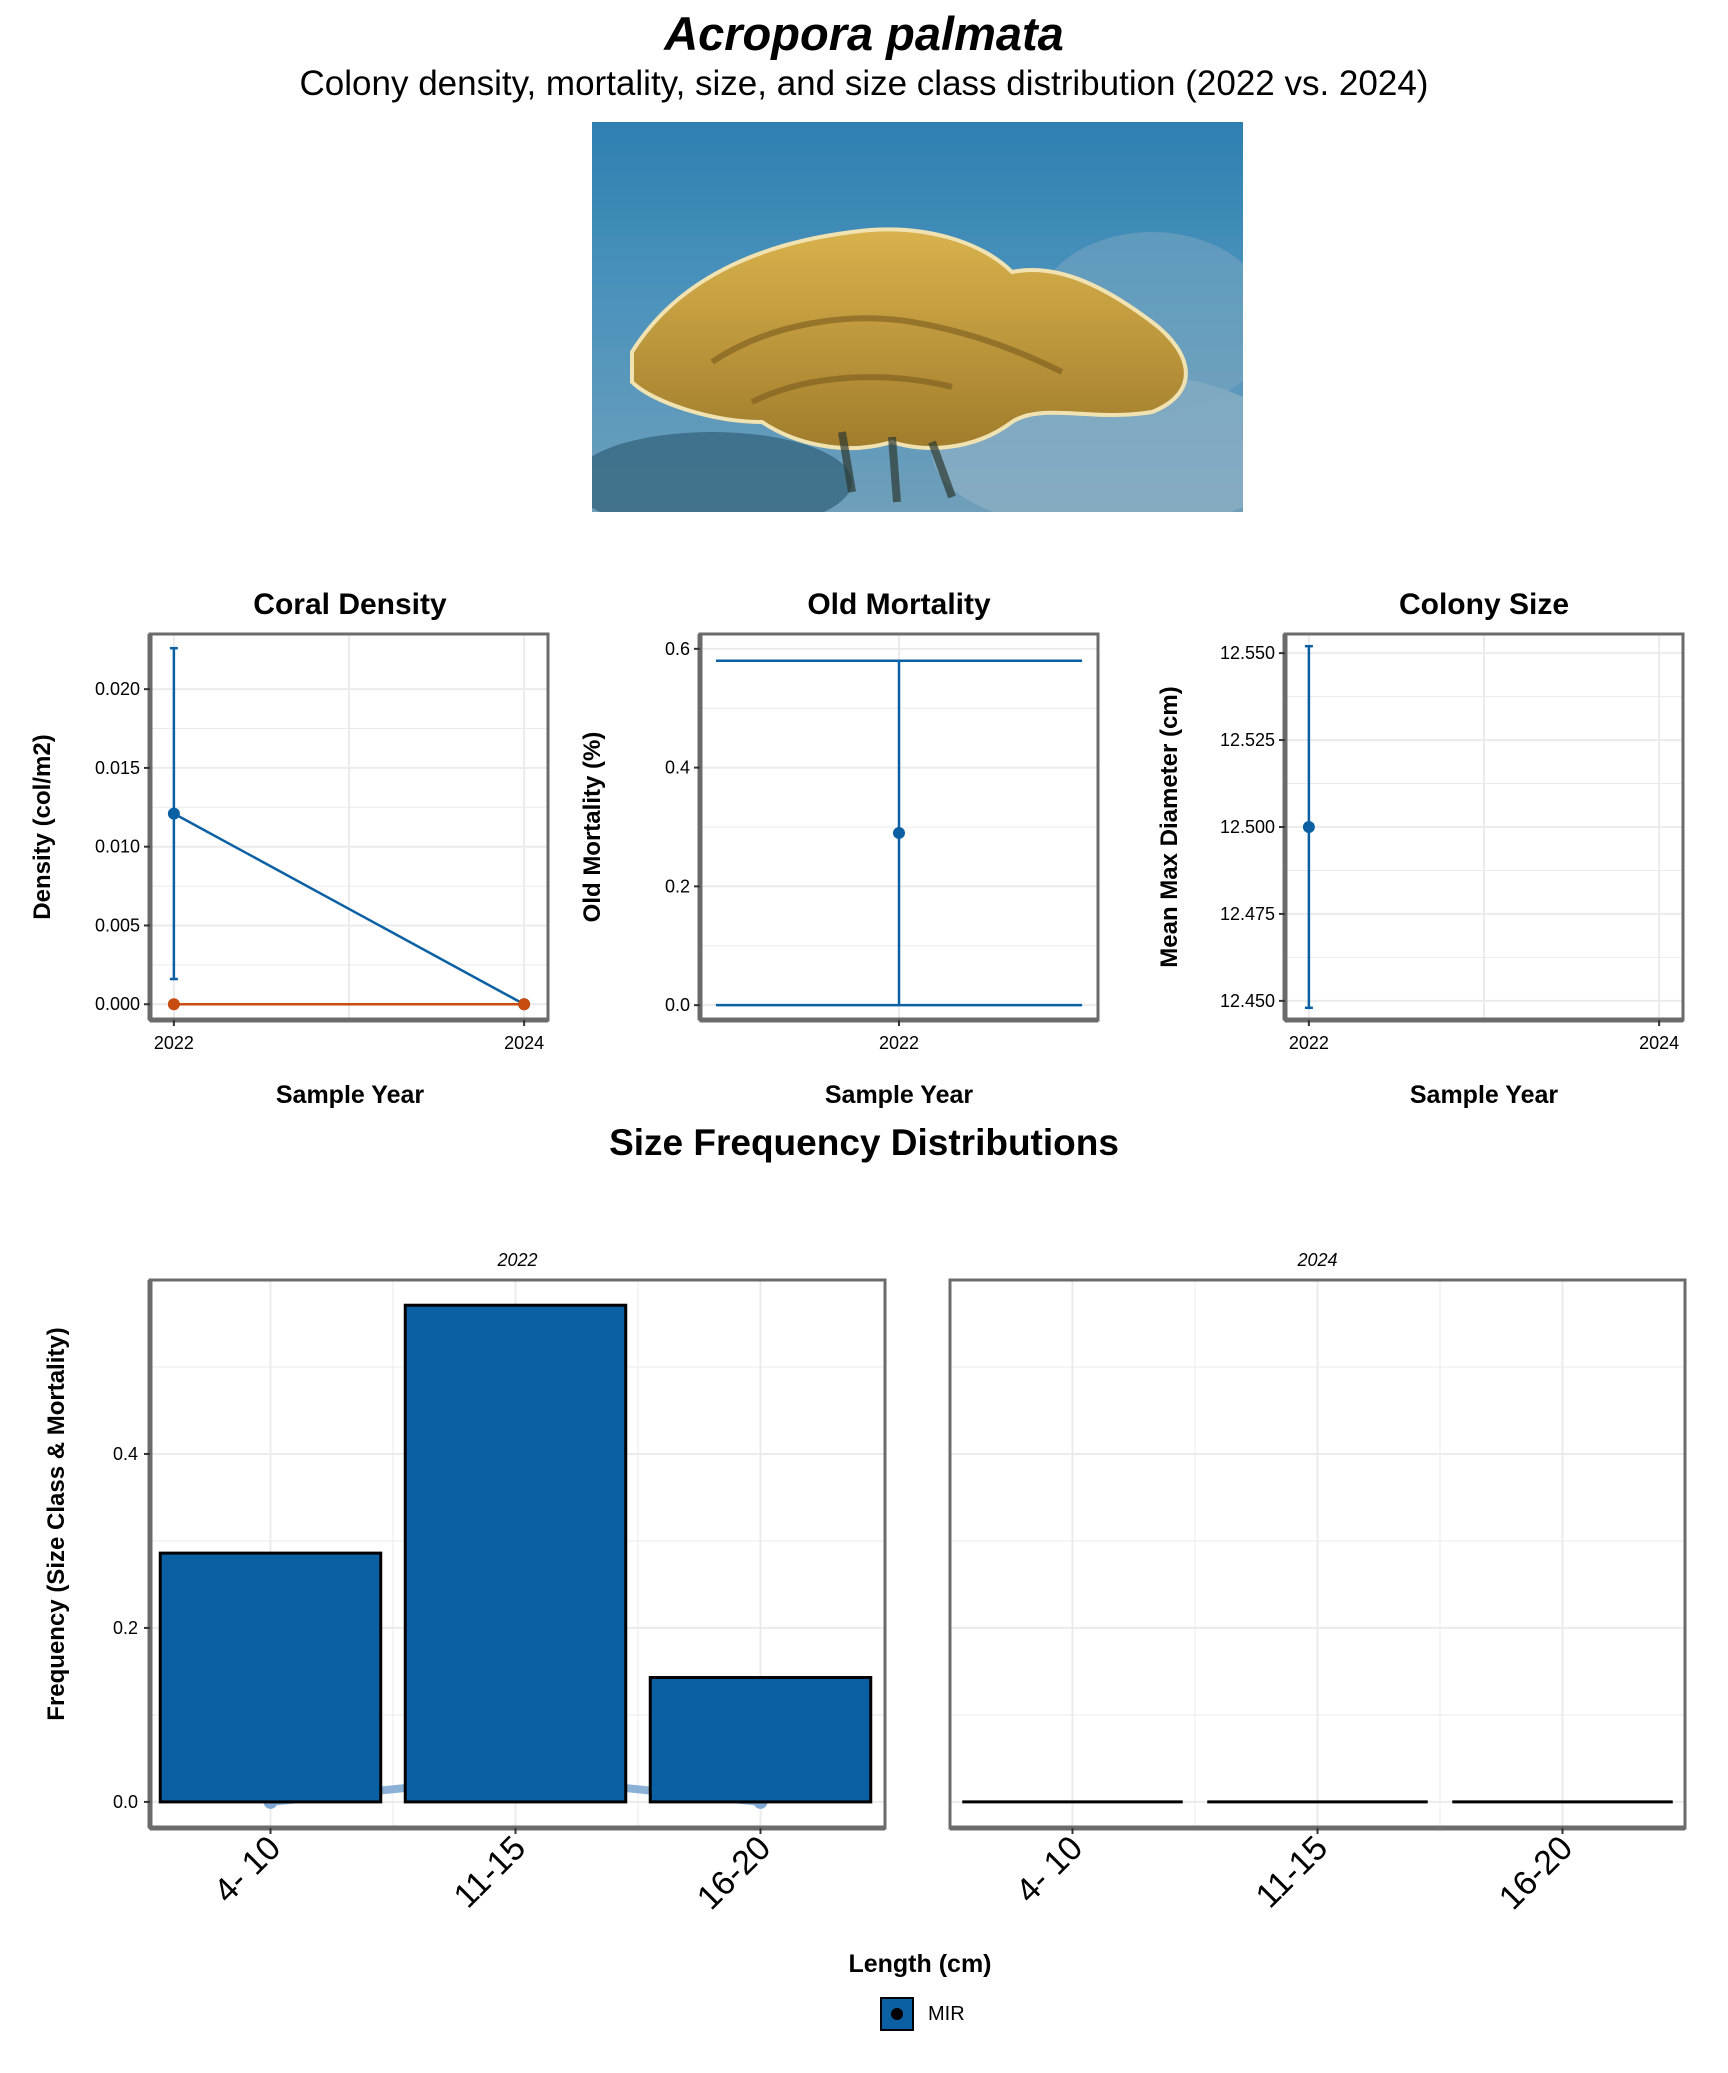 The image size is (1728, 2073). What do you see at coordinates (1316, 1260) in the screenshot?
I see `facet-label: 2024` at bounding box center [1316, 1260].